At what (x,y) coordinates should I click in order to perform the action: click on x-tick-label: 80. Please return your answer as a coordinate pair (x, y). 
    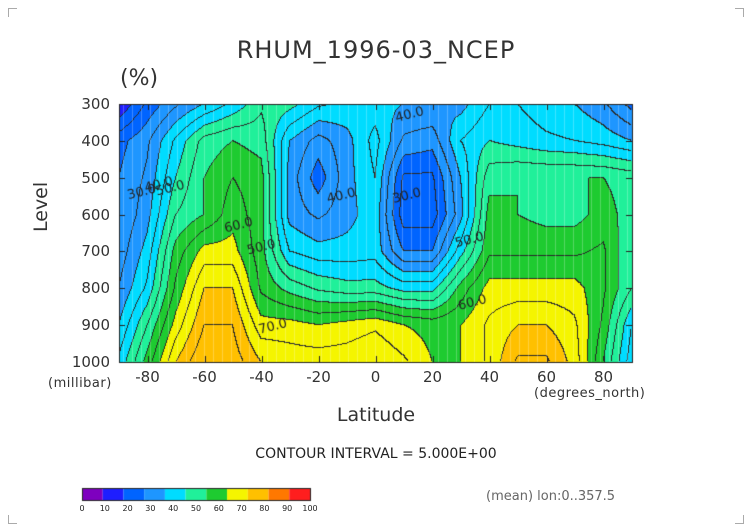
    Looking at the image, I should click on (603, 377).